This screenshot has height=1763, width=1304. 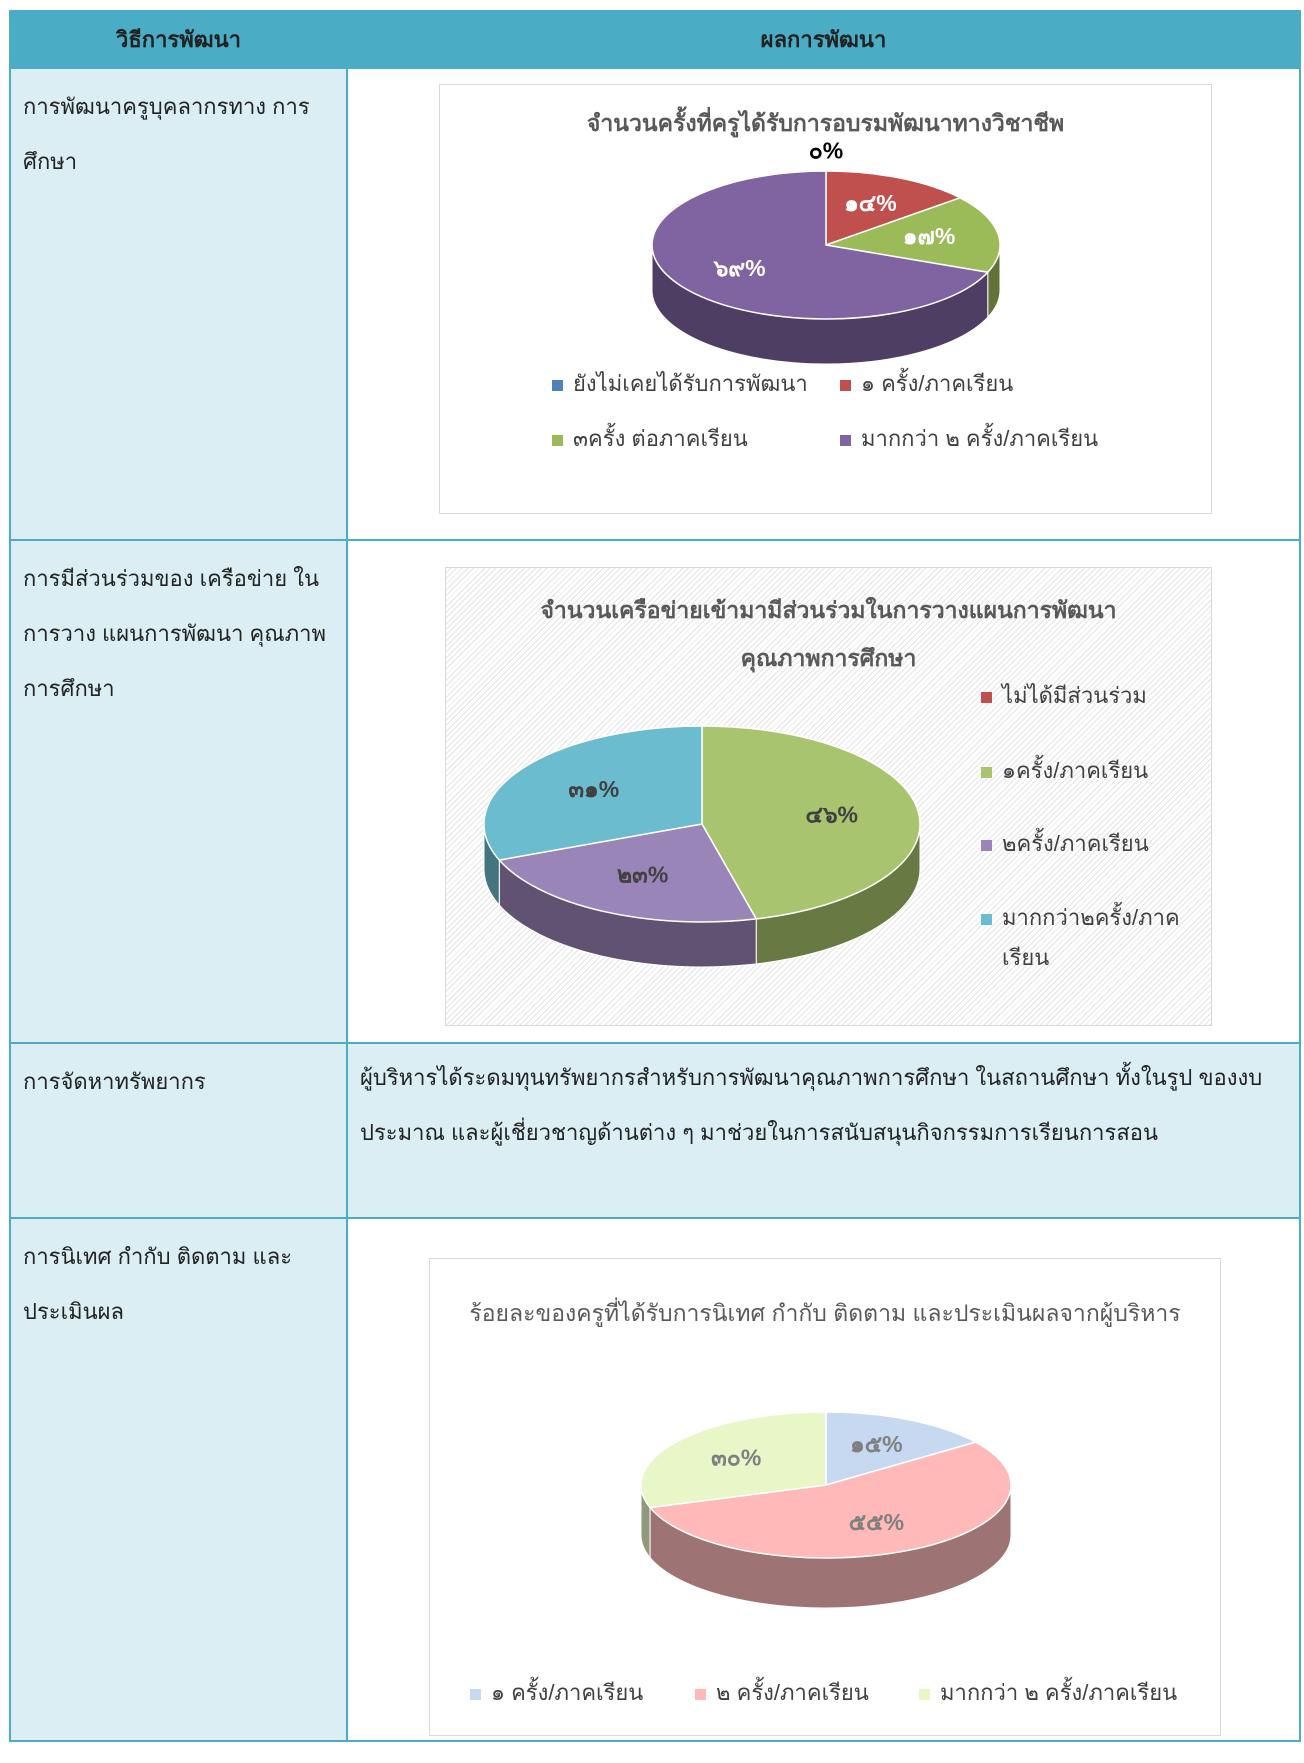 What do you see at coordinates (660, 438) in the screenshot?
I see `legend-label: ๓ครั้ง ต่อภาคเรียน` at bounding box center [660, 438].